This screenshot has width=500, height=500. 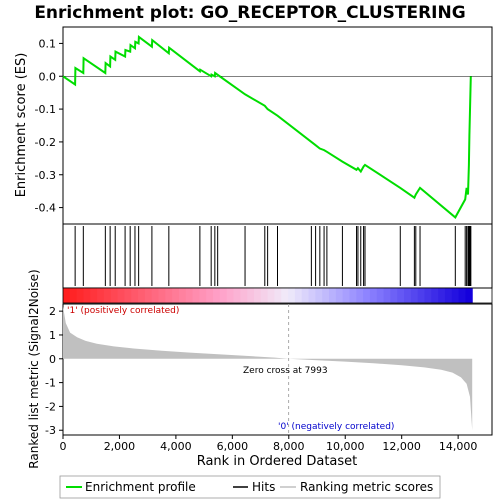 What do you see at coordinates (50, 383) in the screenshot?
I see `metric-y-tick-label: -1` at bounding box center [50, 383].